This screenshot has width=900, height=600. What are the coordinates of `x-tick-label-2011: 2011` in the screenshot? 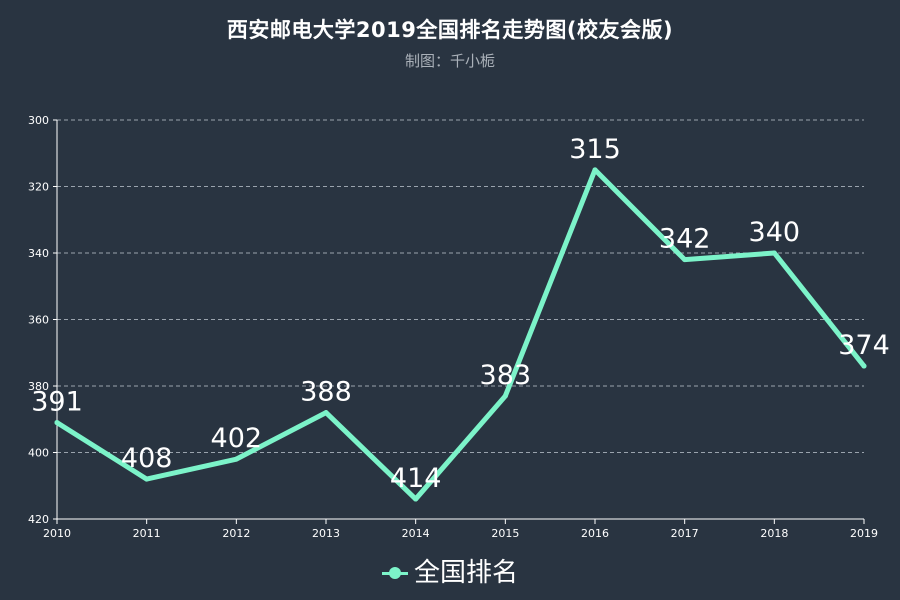 It's located at (147, 533).